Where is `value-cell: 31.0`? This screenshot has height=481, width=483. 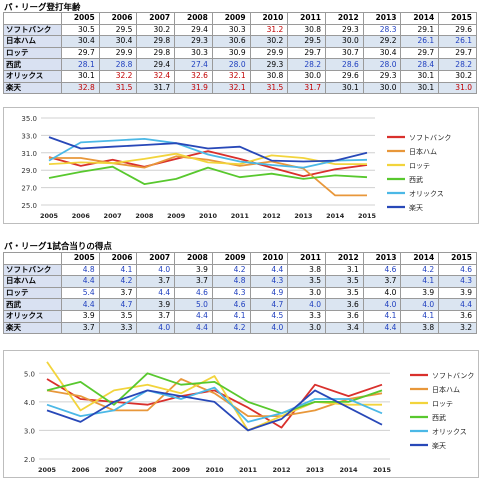 value-cell: 31.0 is located at coordinates (457, 88).